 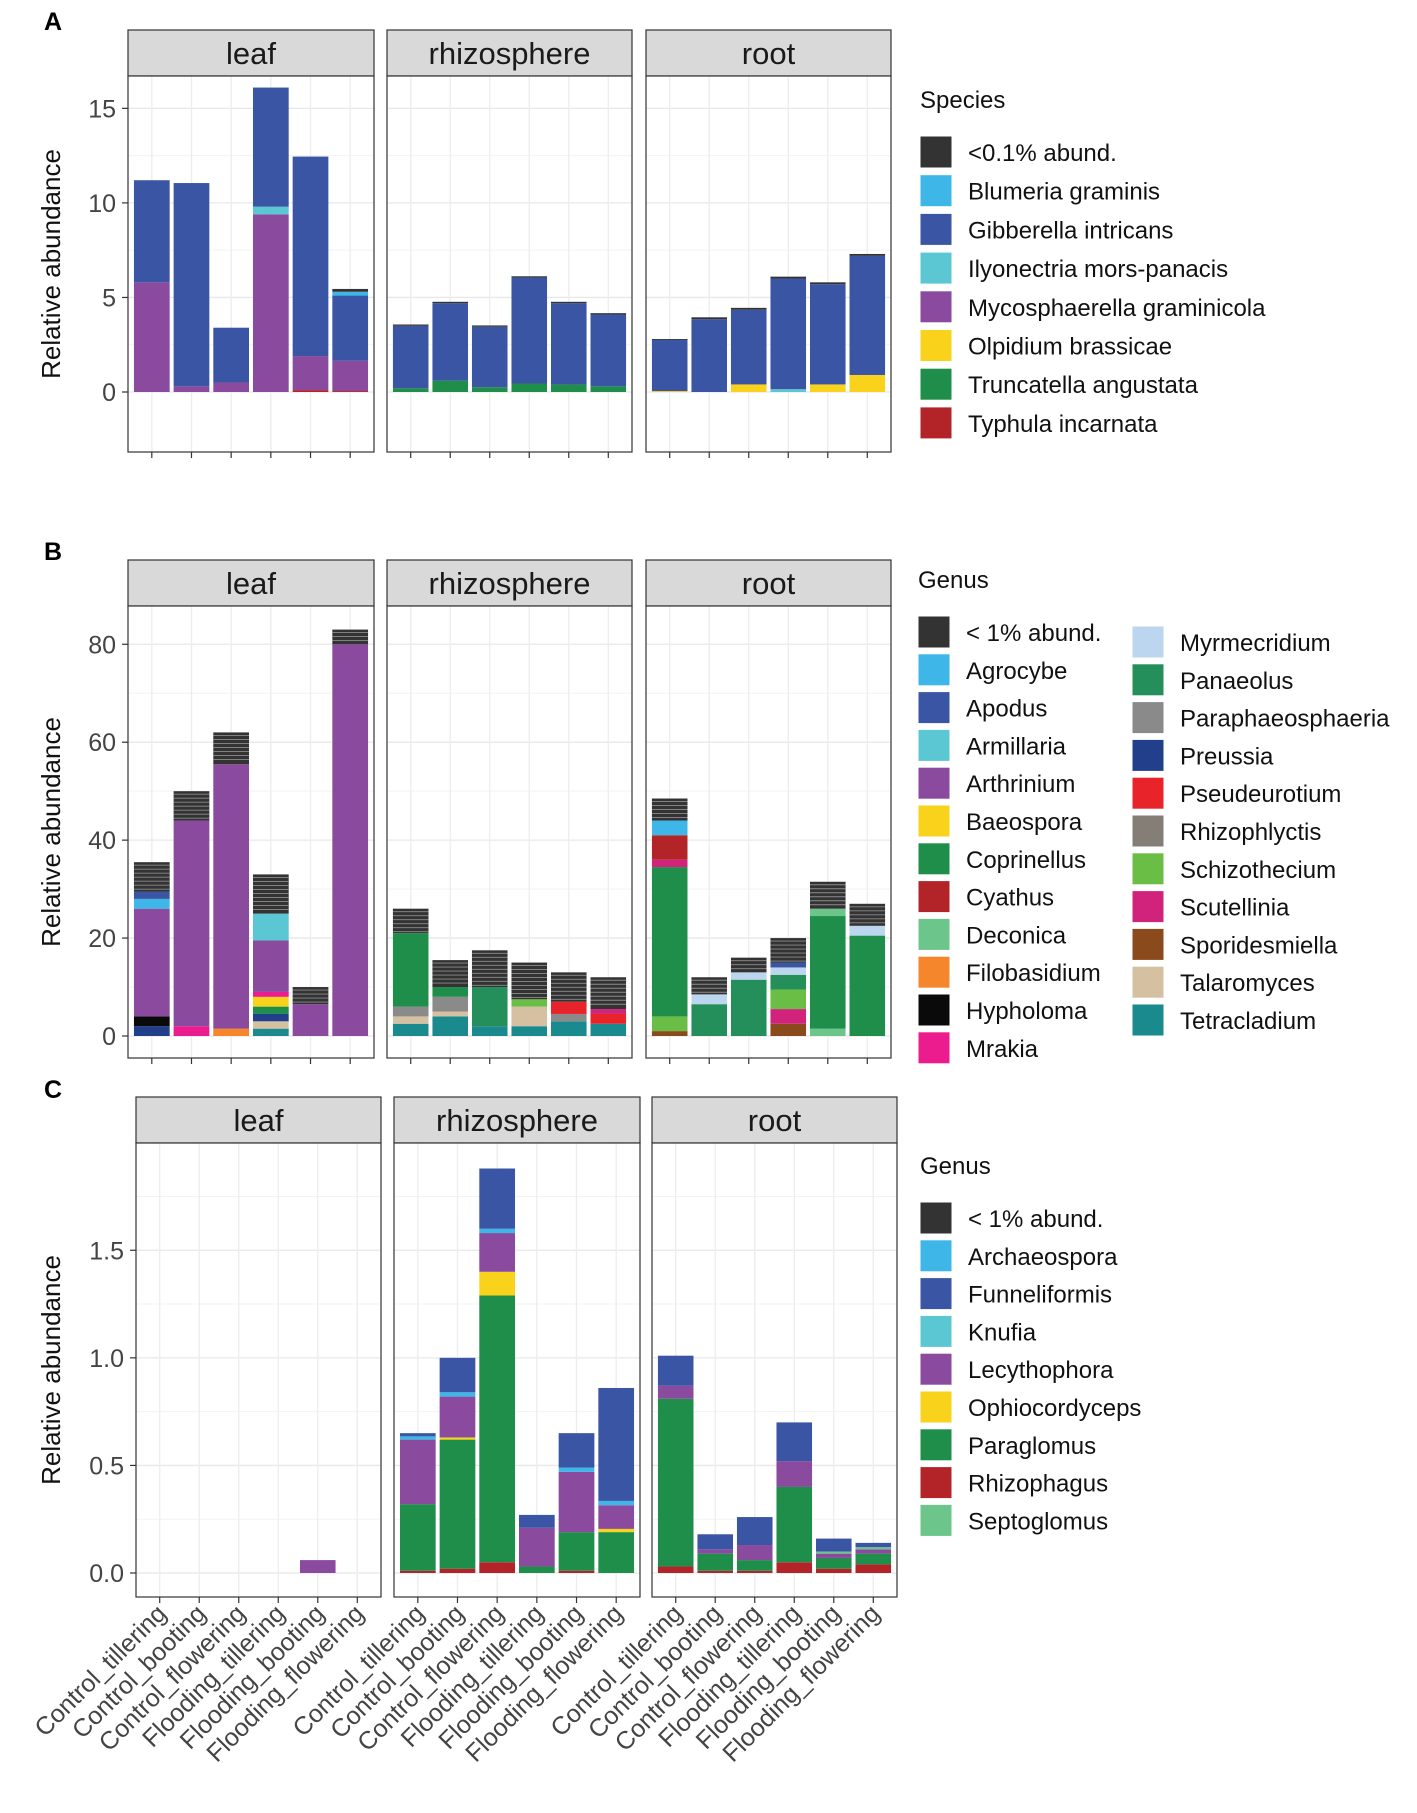 What do you see at coordinates (1032, 1446) in the screenshot?
I see `legend-label: Paraglomus` at bounding box center [1032, 1446].